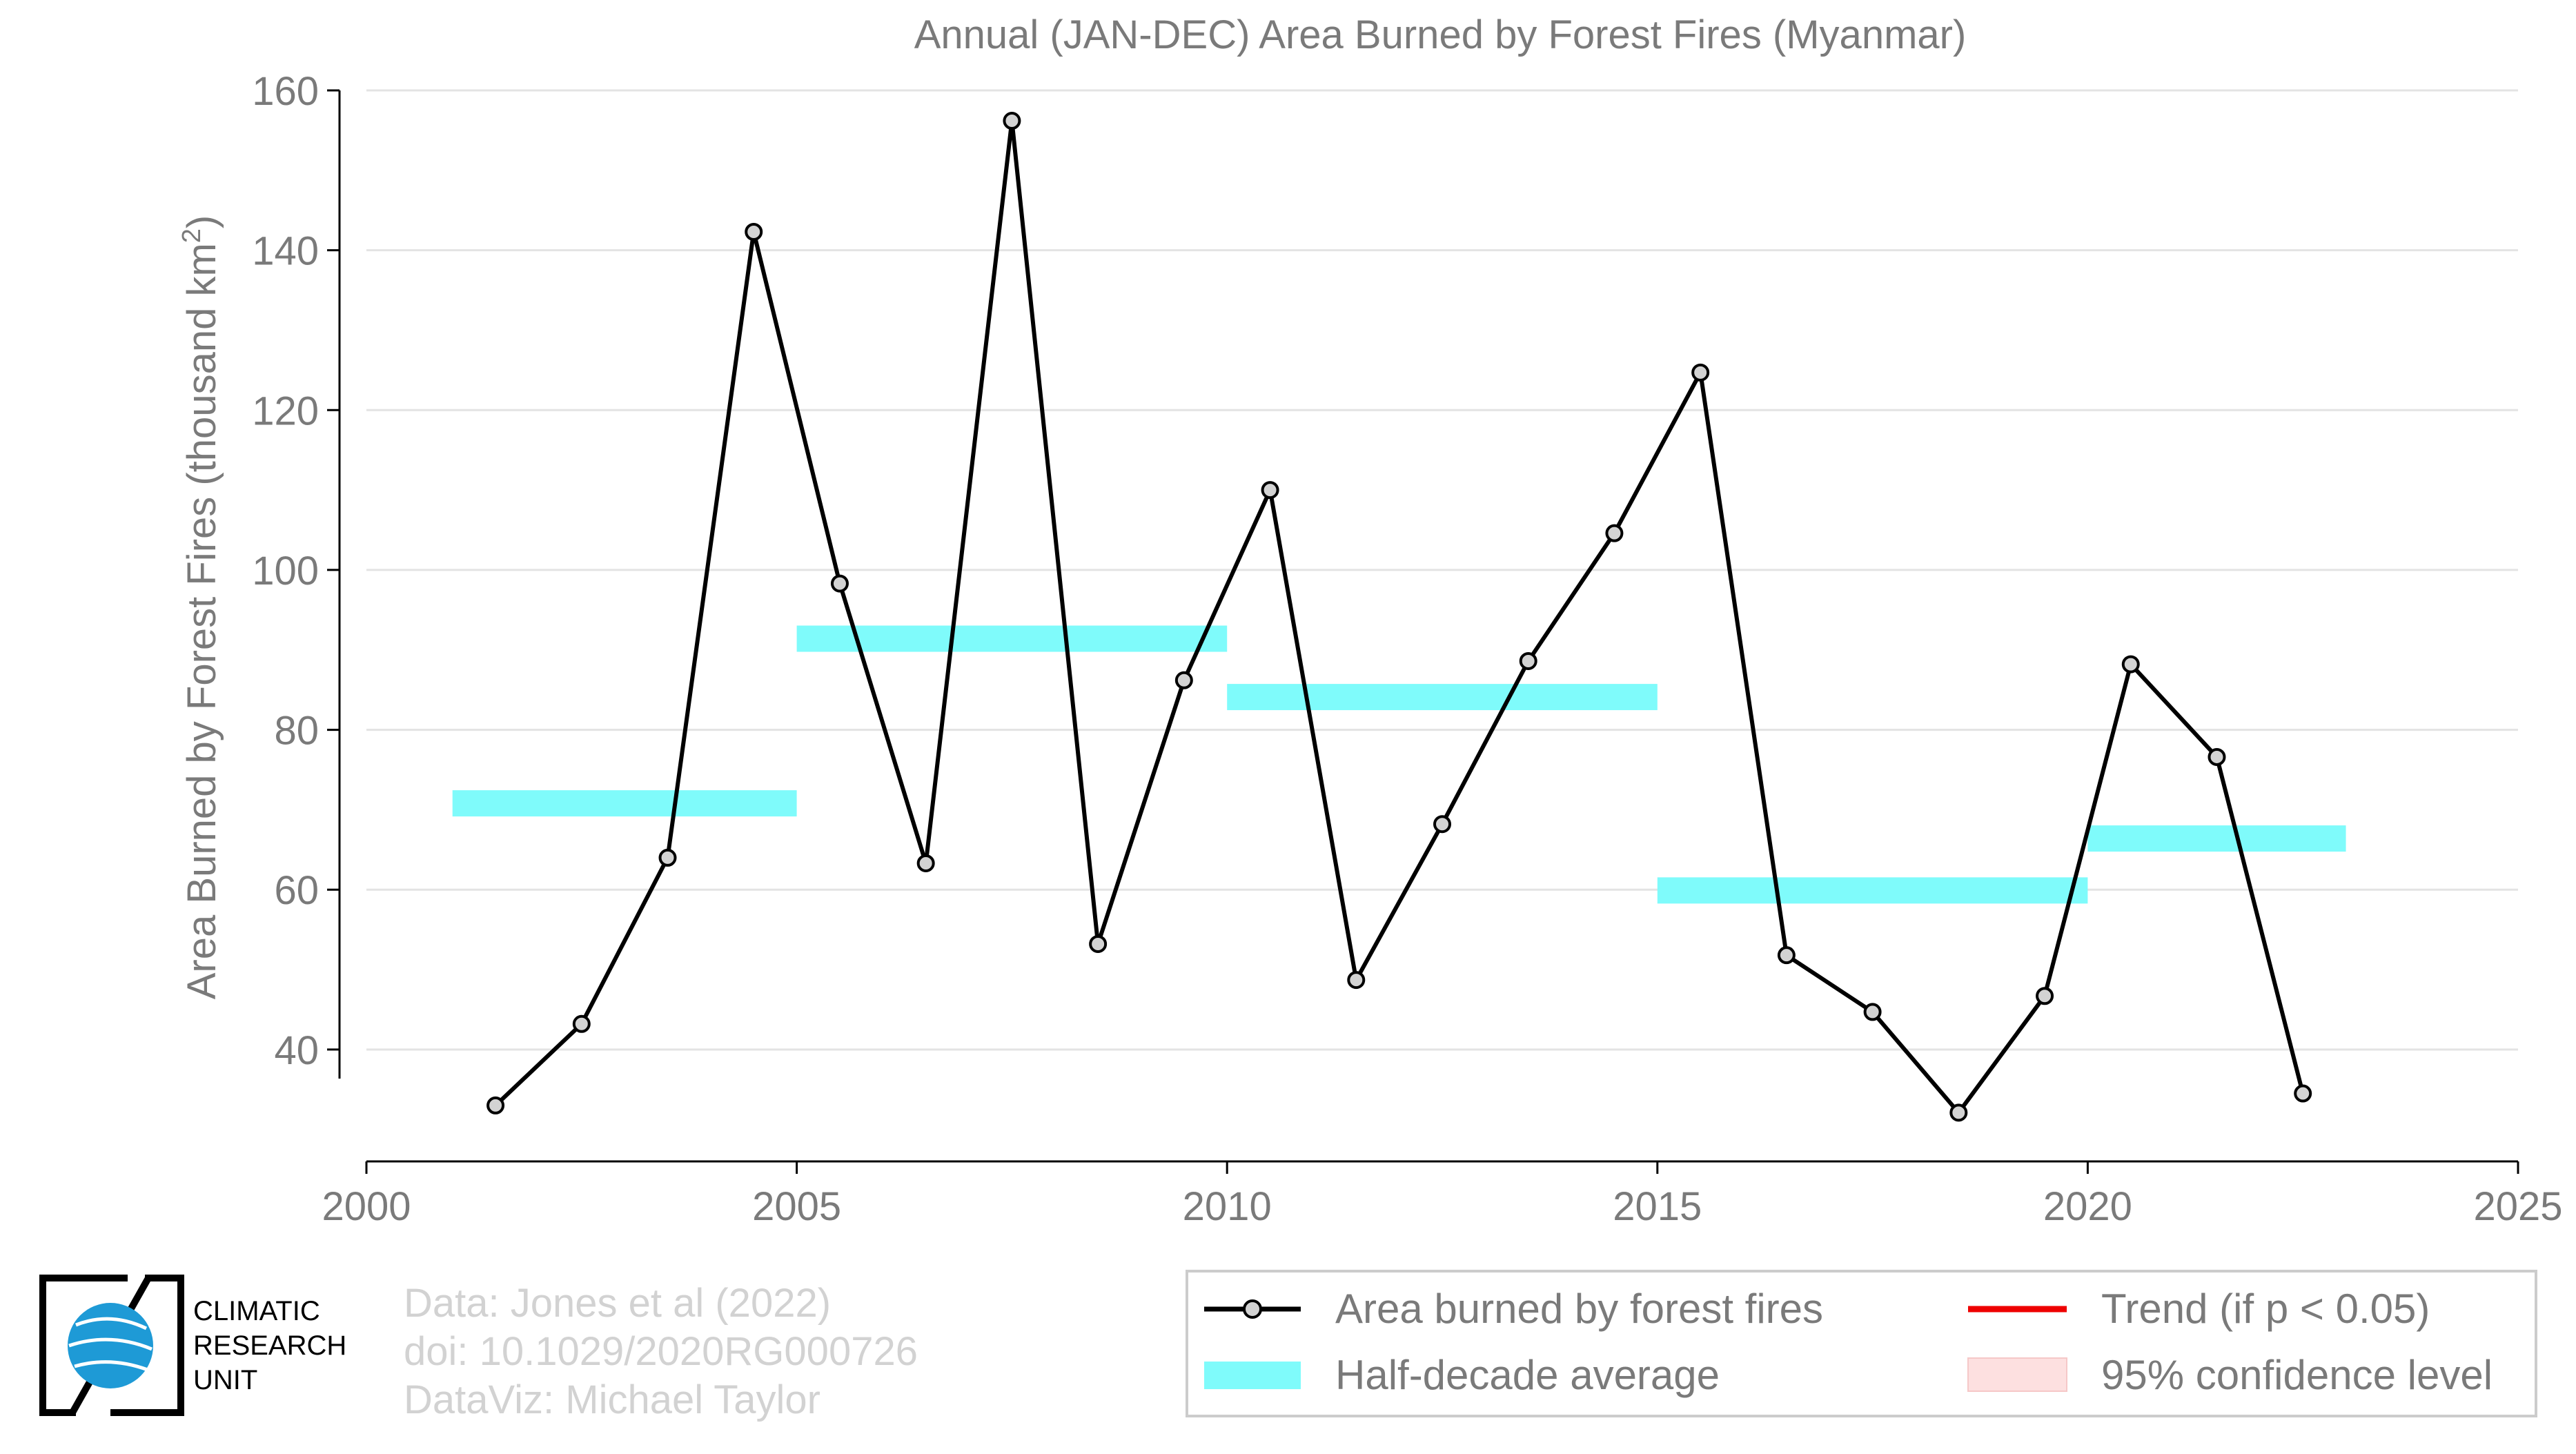  Describe the element at coordinates (1579, 1309) in the screenshot. I see `legend-label-area-burned: Area burned by forest fires` at that location.